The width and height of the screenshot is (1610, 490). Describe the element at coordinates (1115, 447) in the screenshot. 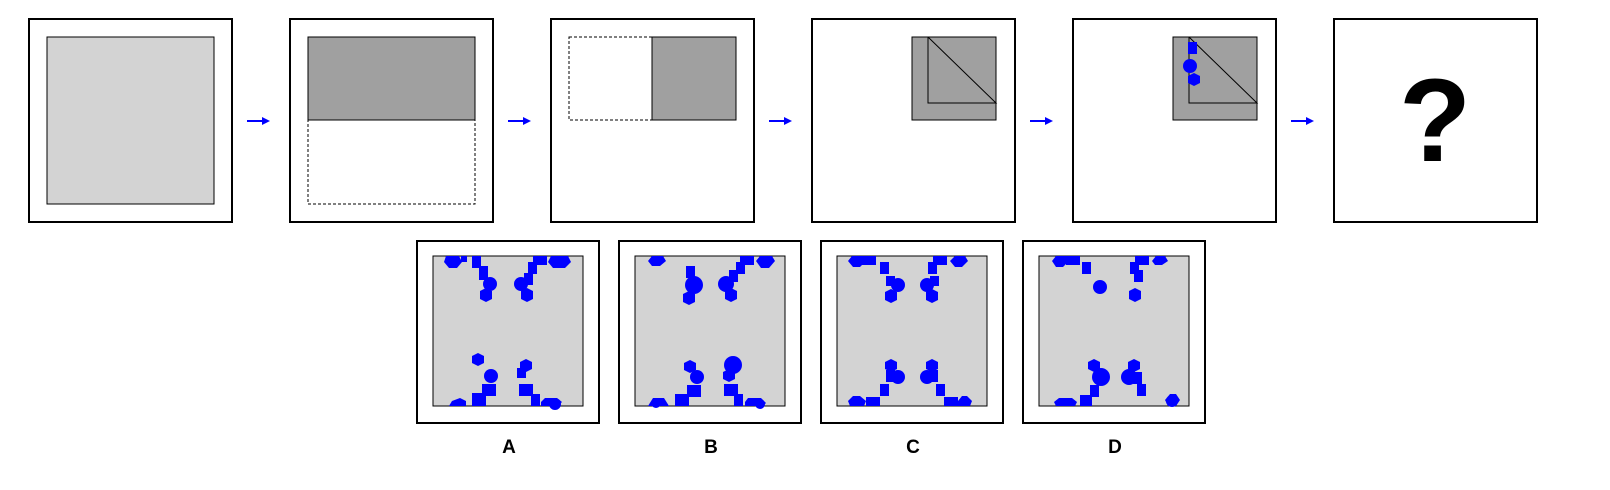

I see `option-d-label: D` at that location.